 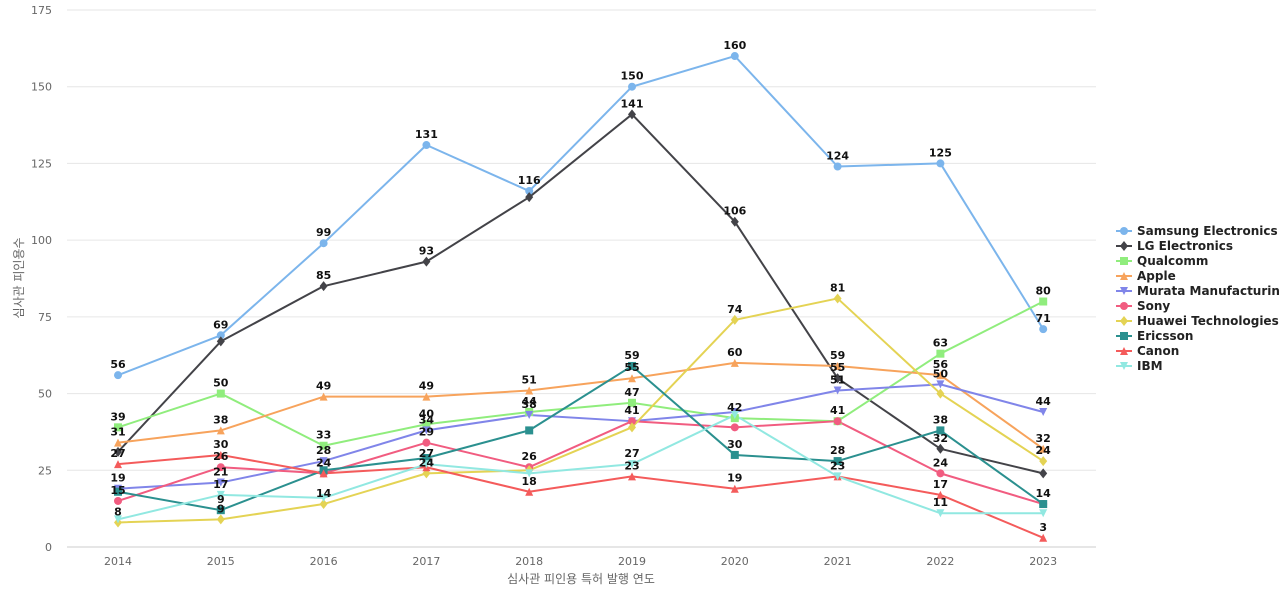 What do you see at coordinates (837, 287) in the screenshot?
I see `data-label: 81` at bounding box center [837, 287].